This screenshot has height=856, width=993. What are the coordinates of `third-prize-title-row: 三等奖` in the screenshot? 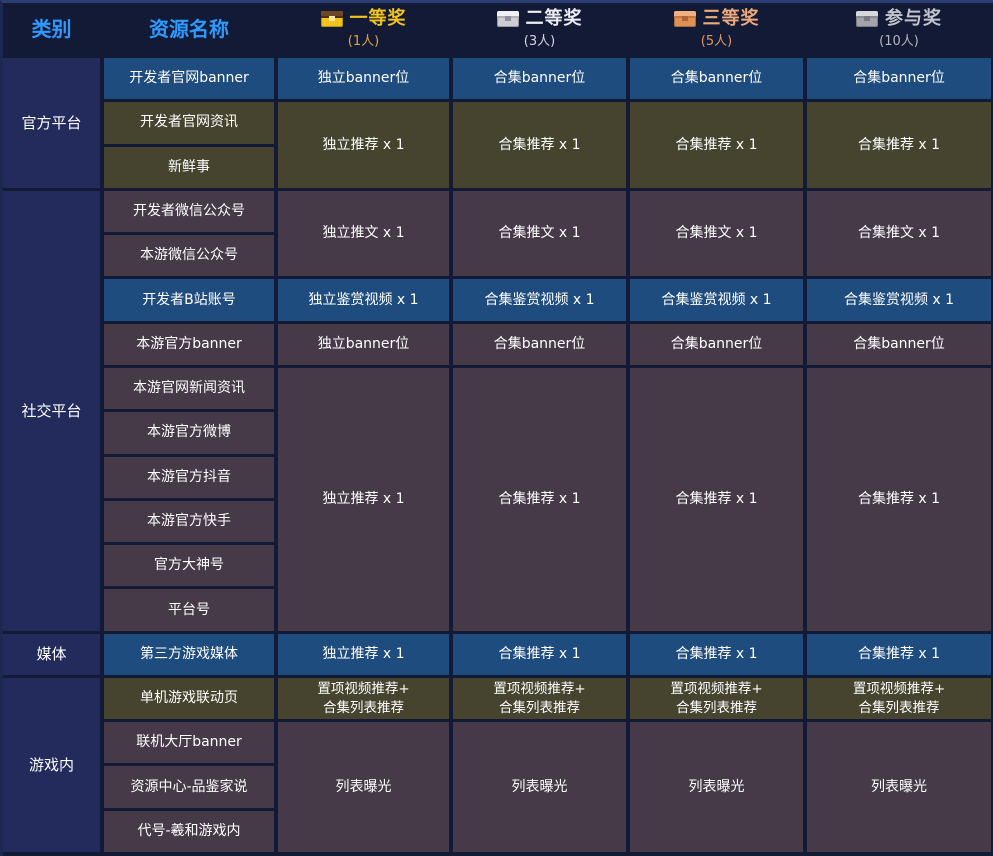 It's located at (716, 19).